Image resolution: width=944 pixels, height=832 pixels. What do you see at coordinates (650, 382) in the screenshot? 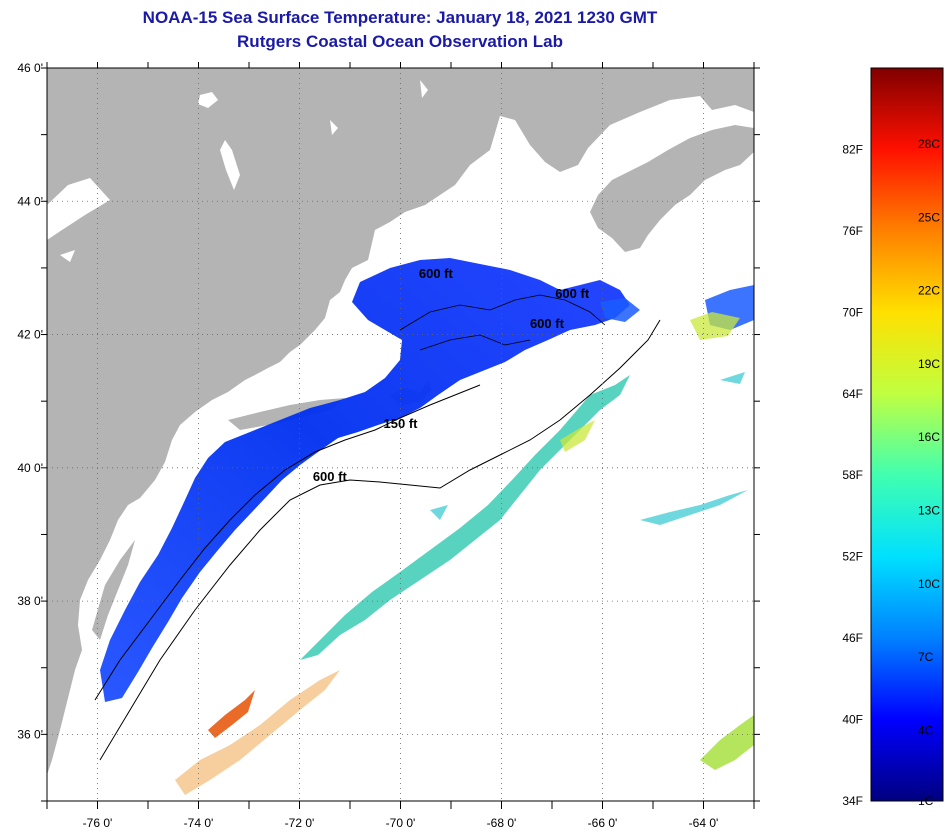
I see `sst-gulfstream-core` at bounding box center [650, 382].